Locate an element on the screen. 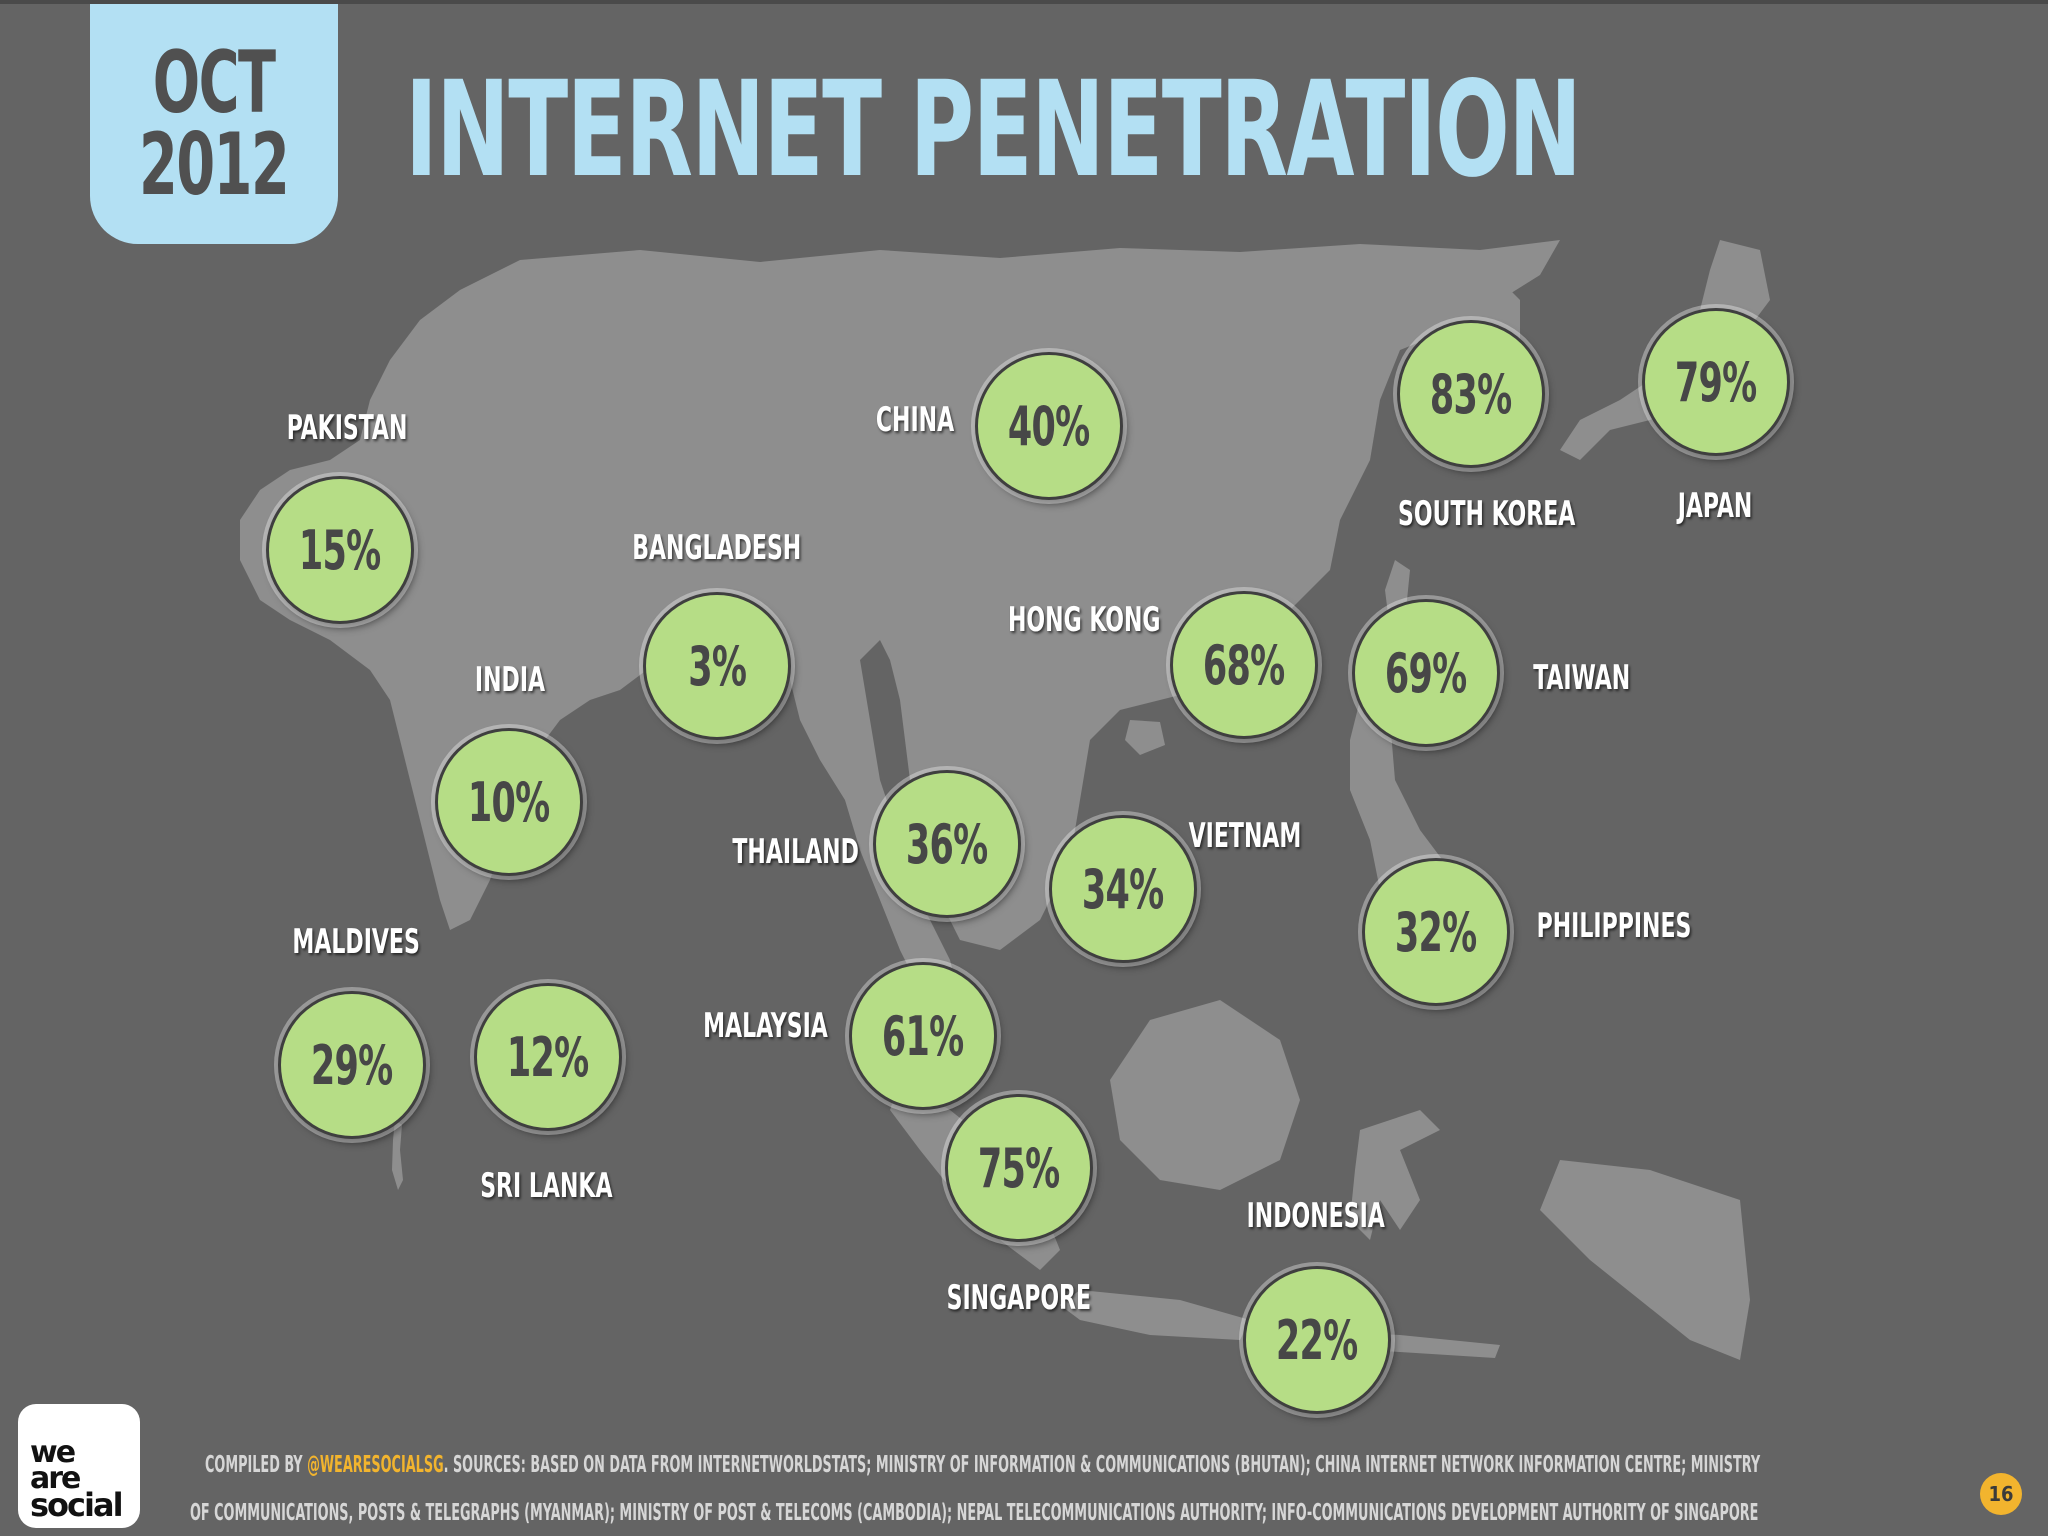 The height and width of the screenshot is (1536, 2048). hainan-shape is located at coordinates (1145, 737).